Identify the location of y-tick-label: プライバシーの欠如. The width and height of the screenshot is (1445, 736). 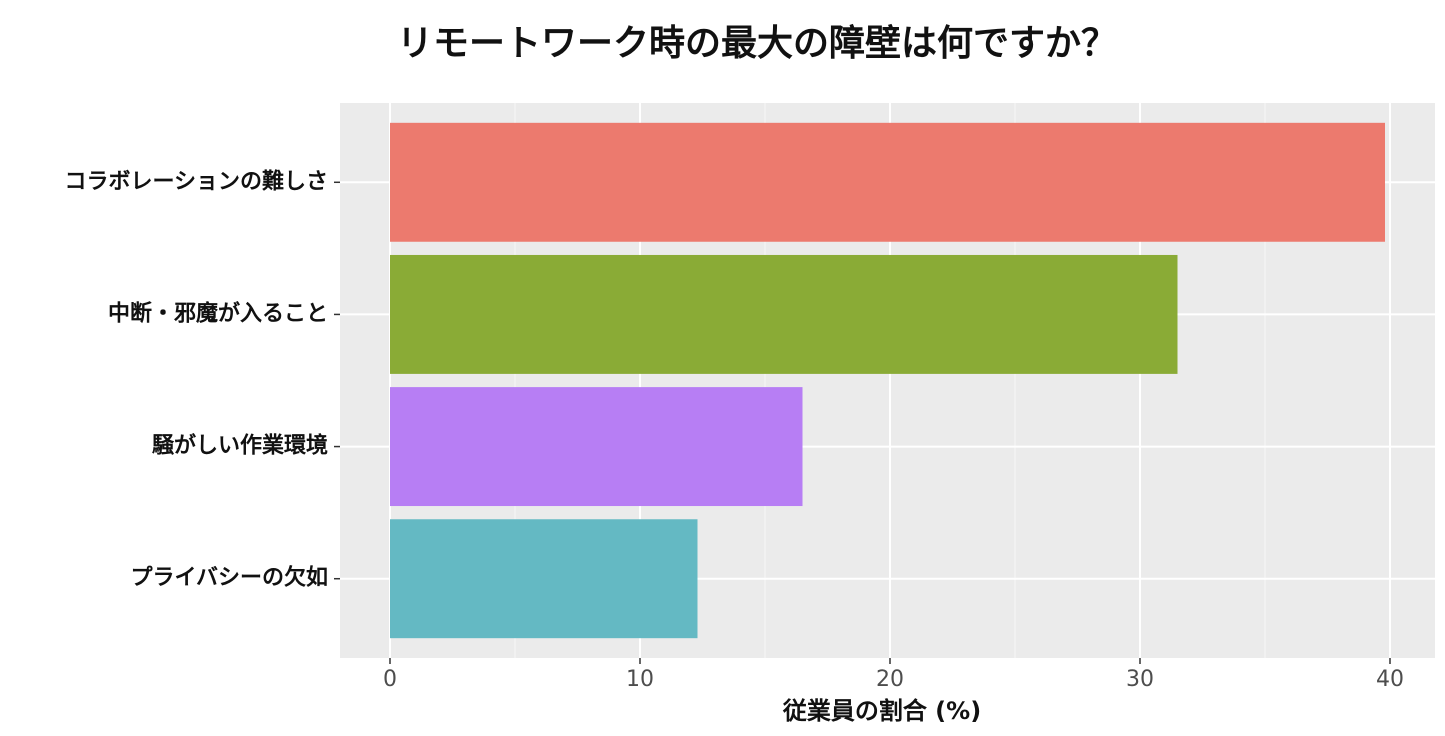
(229, 578).